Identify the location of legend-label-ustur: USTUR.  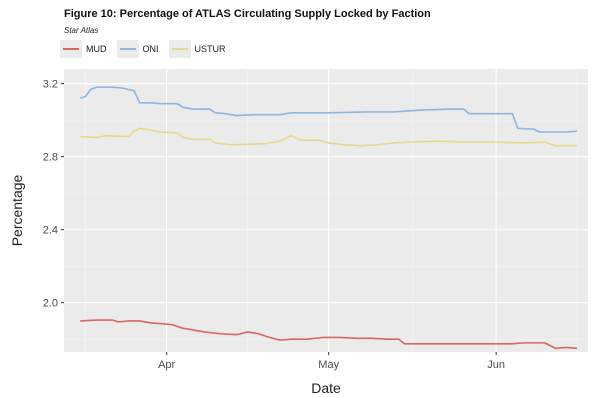
(210, 49).